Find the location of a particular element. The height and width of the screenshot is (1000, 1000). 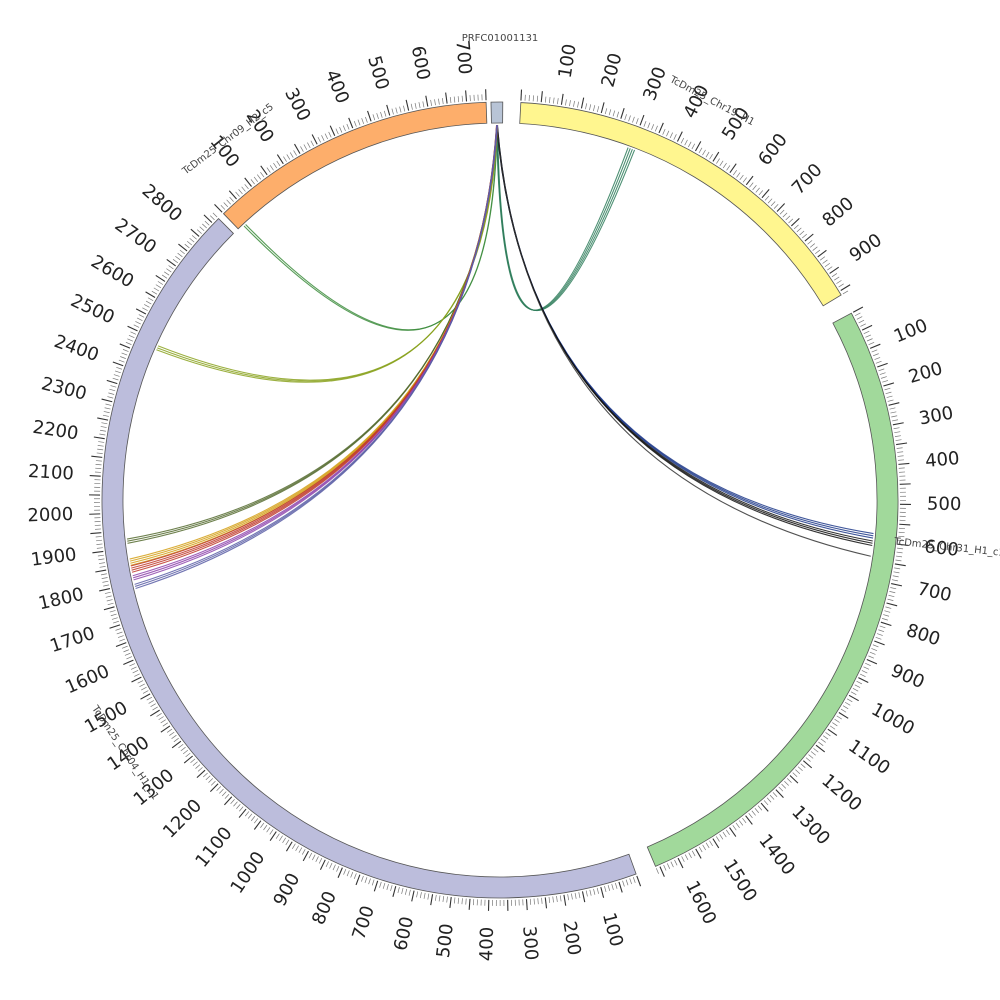

tick-label: 1600 is located at coordinates (87, 680).